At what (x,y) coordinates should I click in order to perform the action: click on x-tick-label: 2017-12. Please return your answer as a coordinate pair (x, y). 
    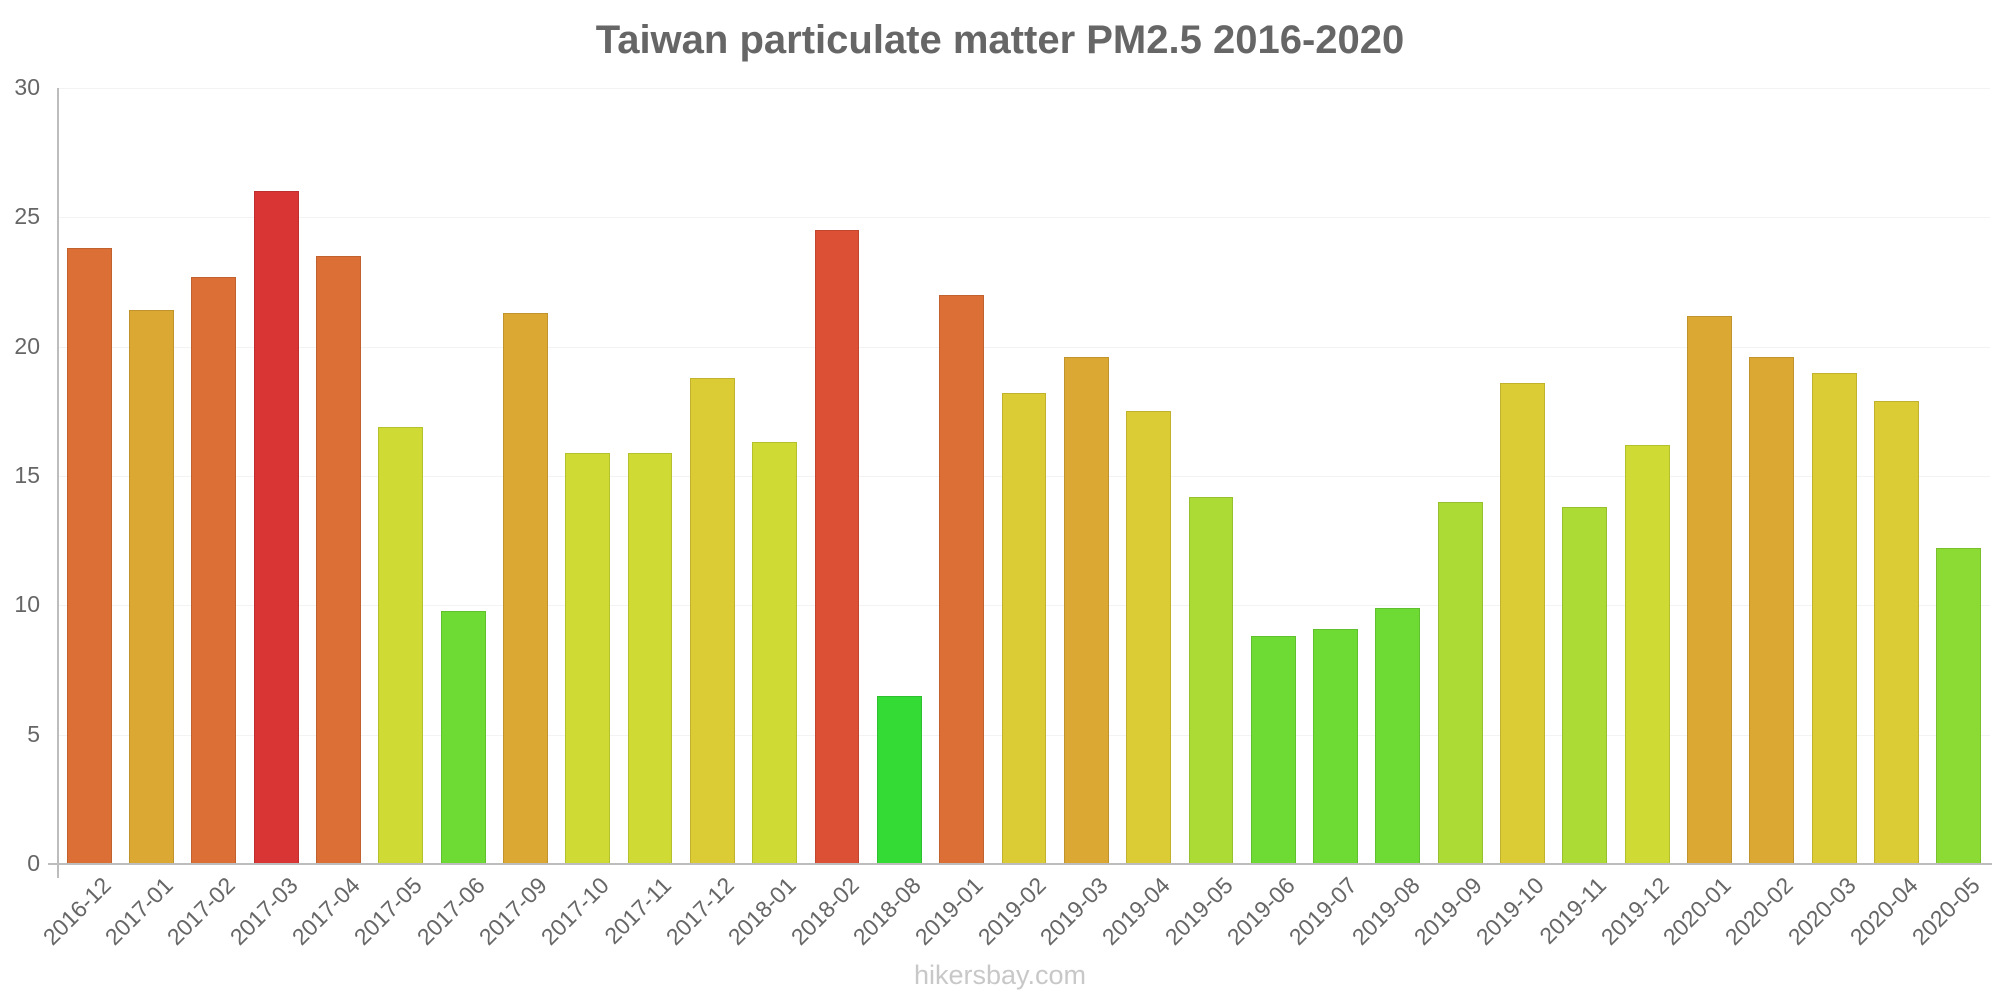
    Looking at the image, I should click on (699, 911).